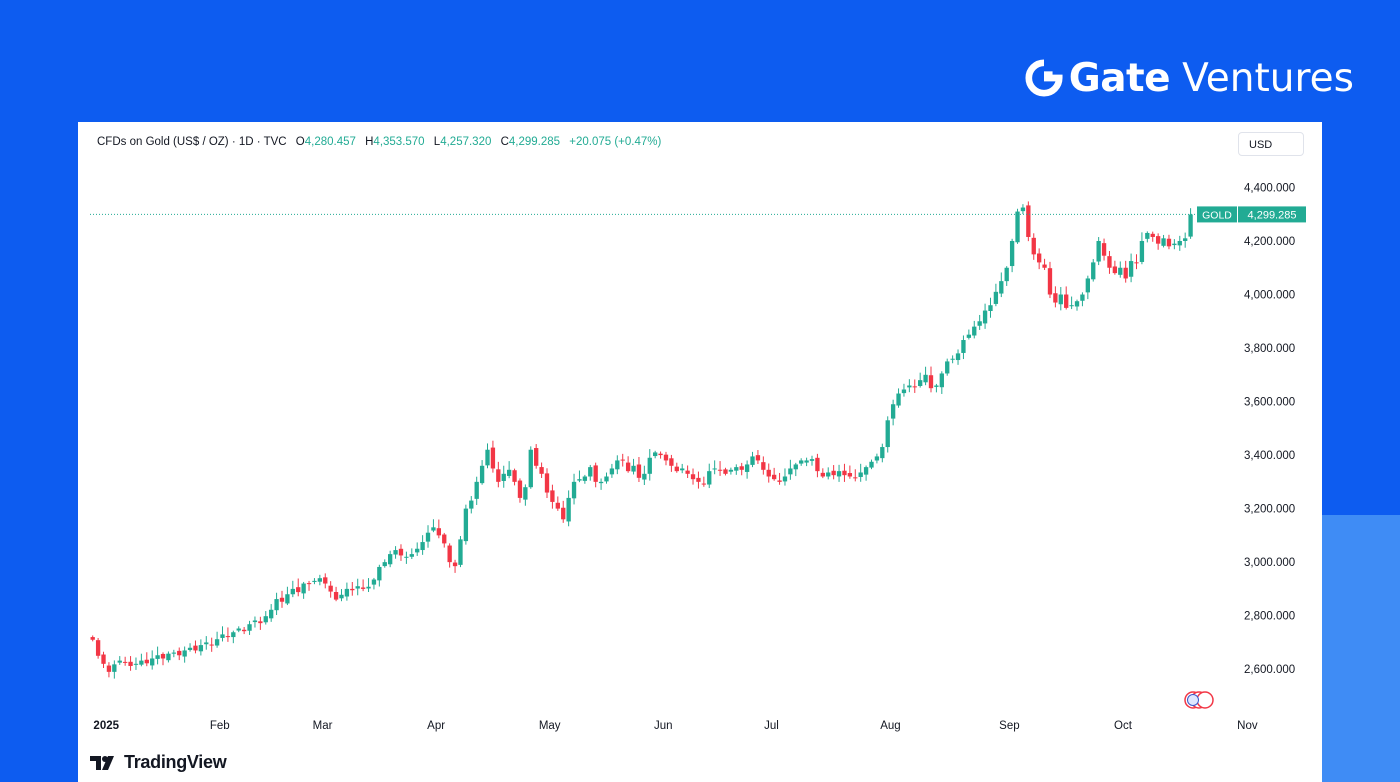  Describe the element at coordinates (534, 142) in the screenshot. I see `close-value: 4,299.285` at that location.